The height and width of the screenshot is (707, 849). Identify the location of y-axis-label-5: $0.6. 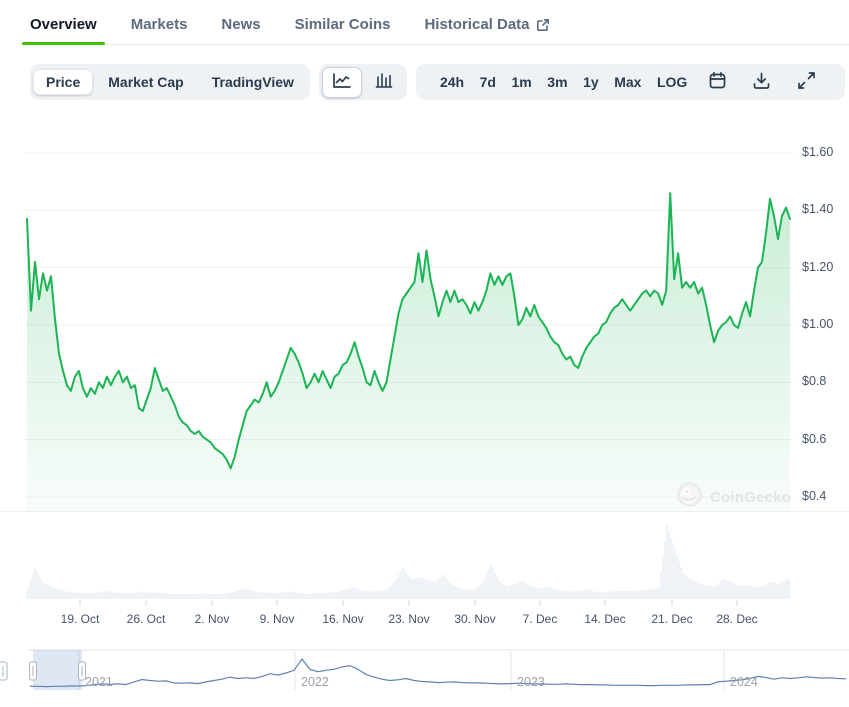
(814, 438).